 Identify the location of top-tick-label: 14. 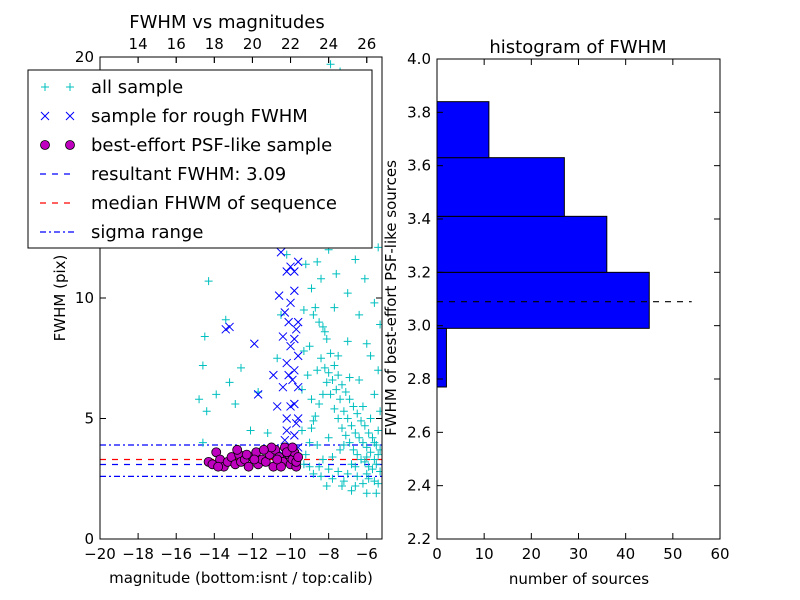
(138, 44).